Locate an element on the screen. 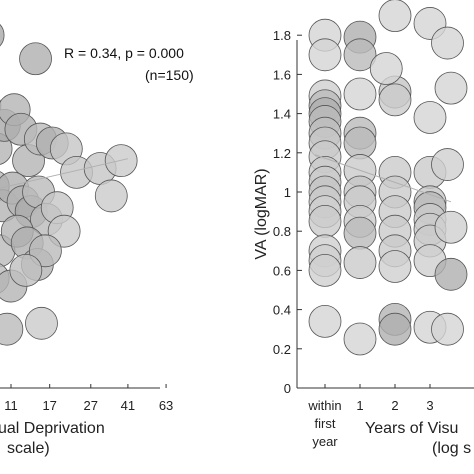  right-fit-line is located at coordinates (383, 178).